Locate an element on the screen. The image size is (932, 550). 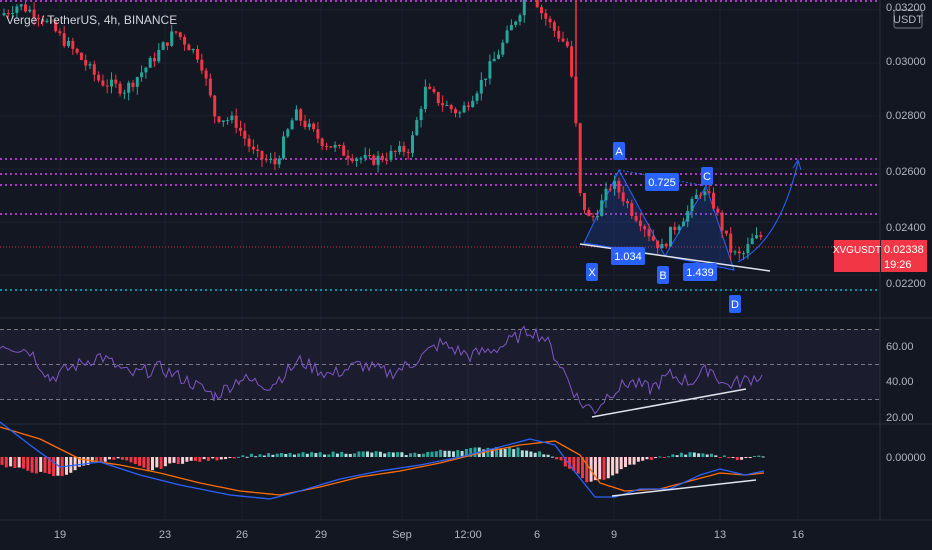
time-tick-label: 23 is located at coordinates (165, 535).